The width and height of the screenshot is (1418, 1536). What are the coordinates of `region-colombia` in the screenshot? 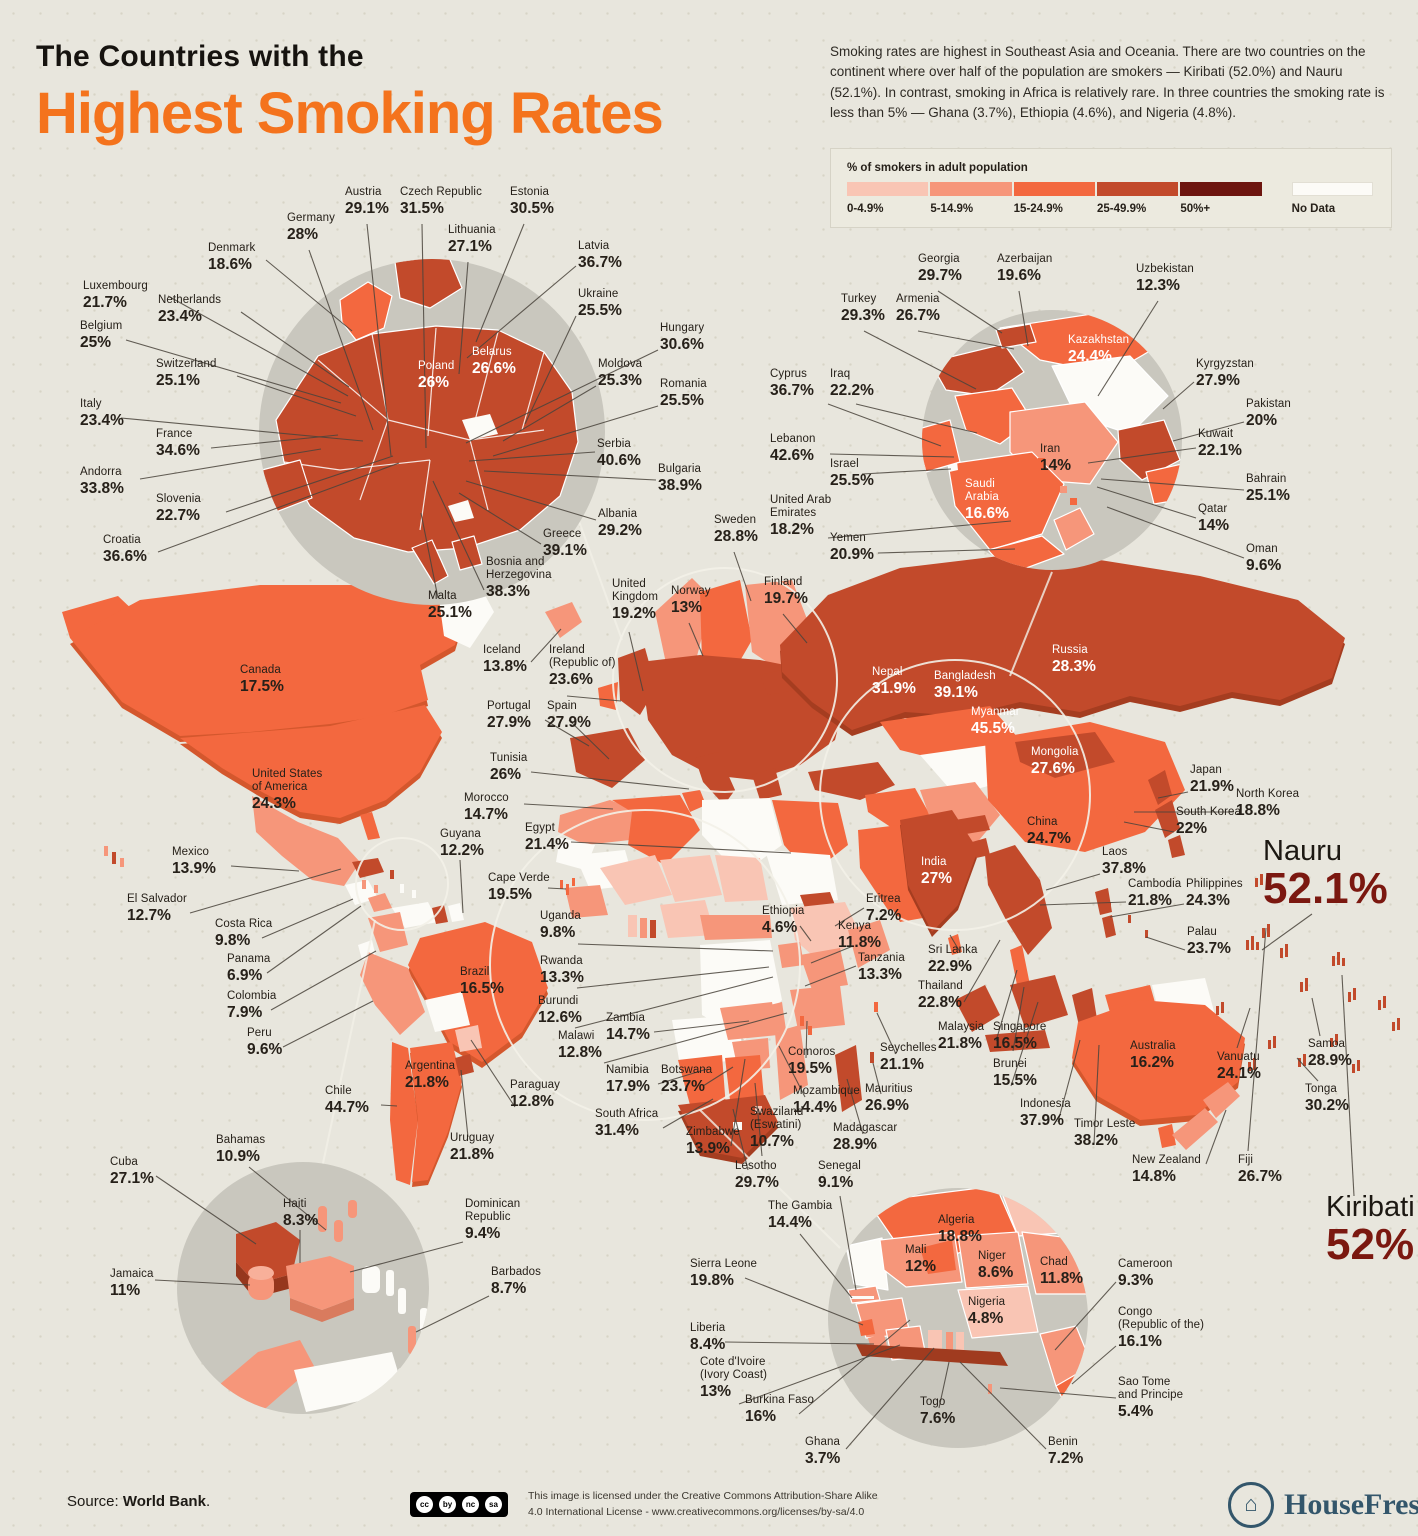 It's located at (388, 932).